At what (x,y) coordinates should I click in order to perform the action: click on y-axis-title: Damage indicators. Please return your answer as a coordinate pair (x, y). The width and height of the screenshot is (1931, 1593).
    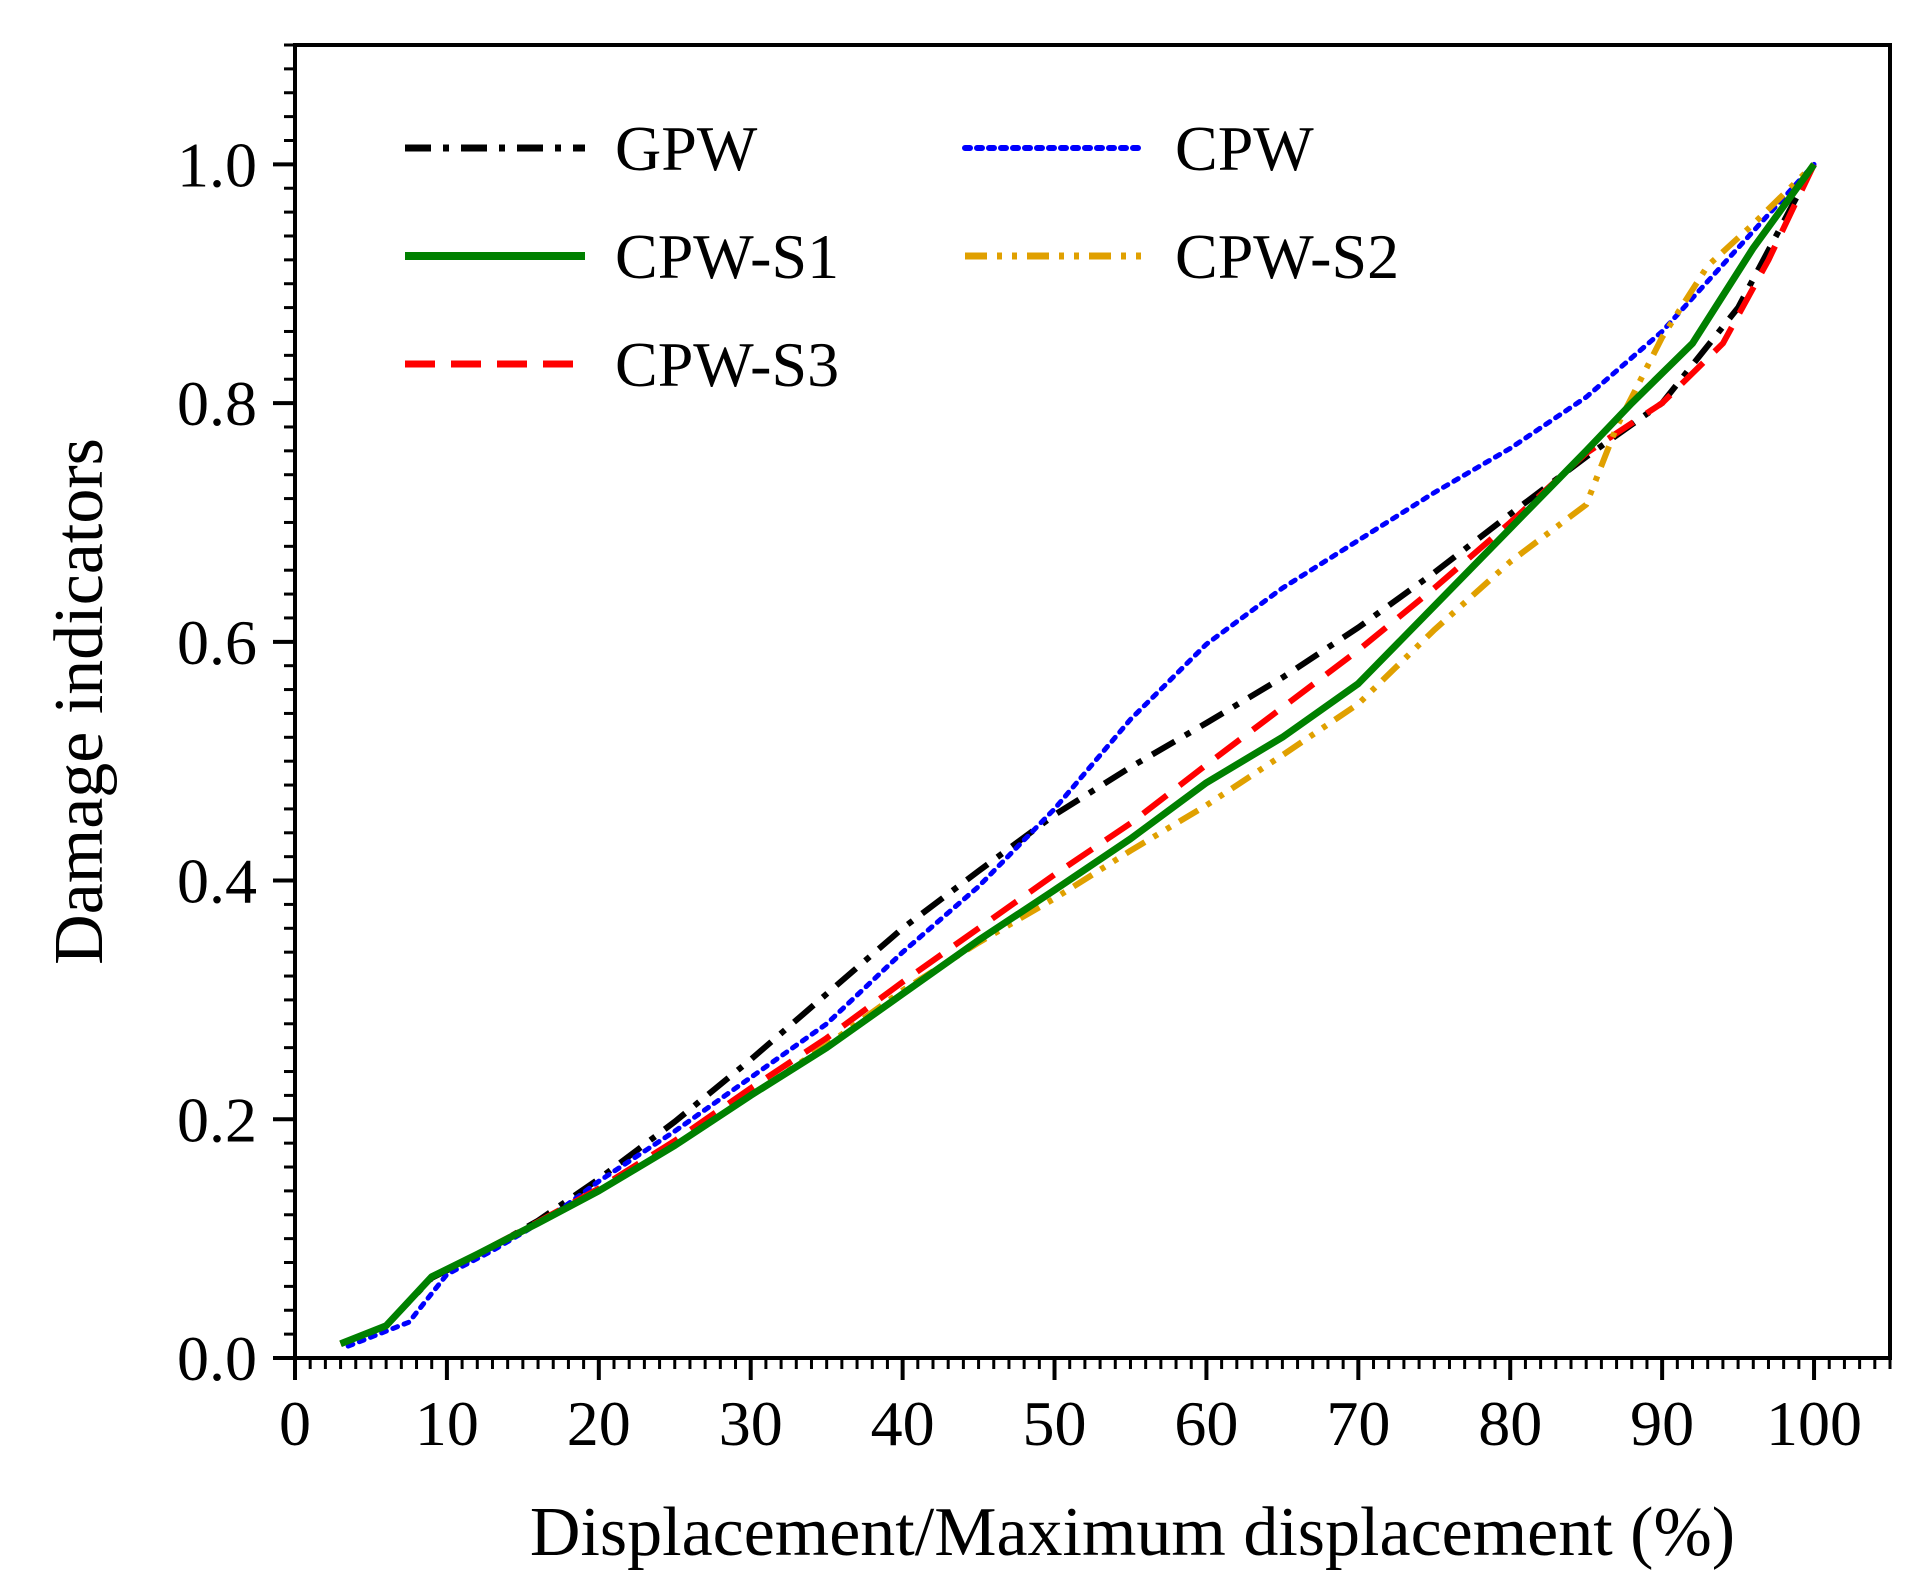
    Looking at the image, I should click on (79, 701).